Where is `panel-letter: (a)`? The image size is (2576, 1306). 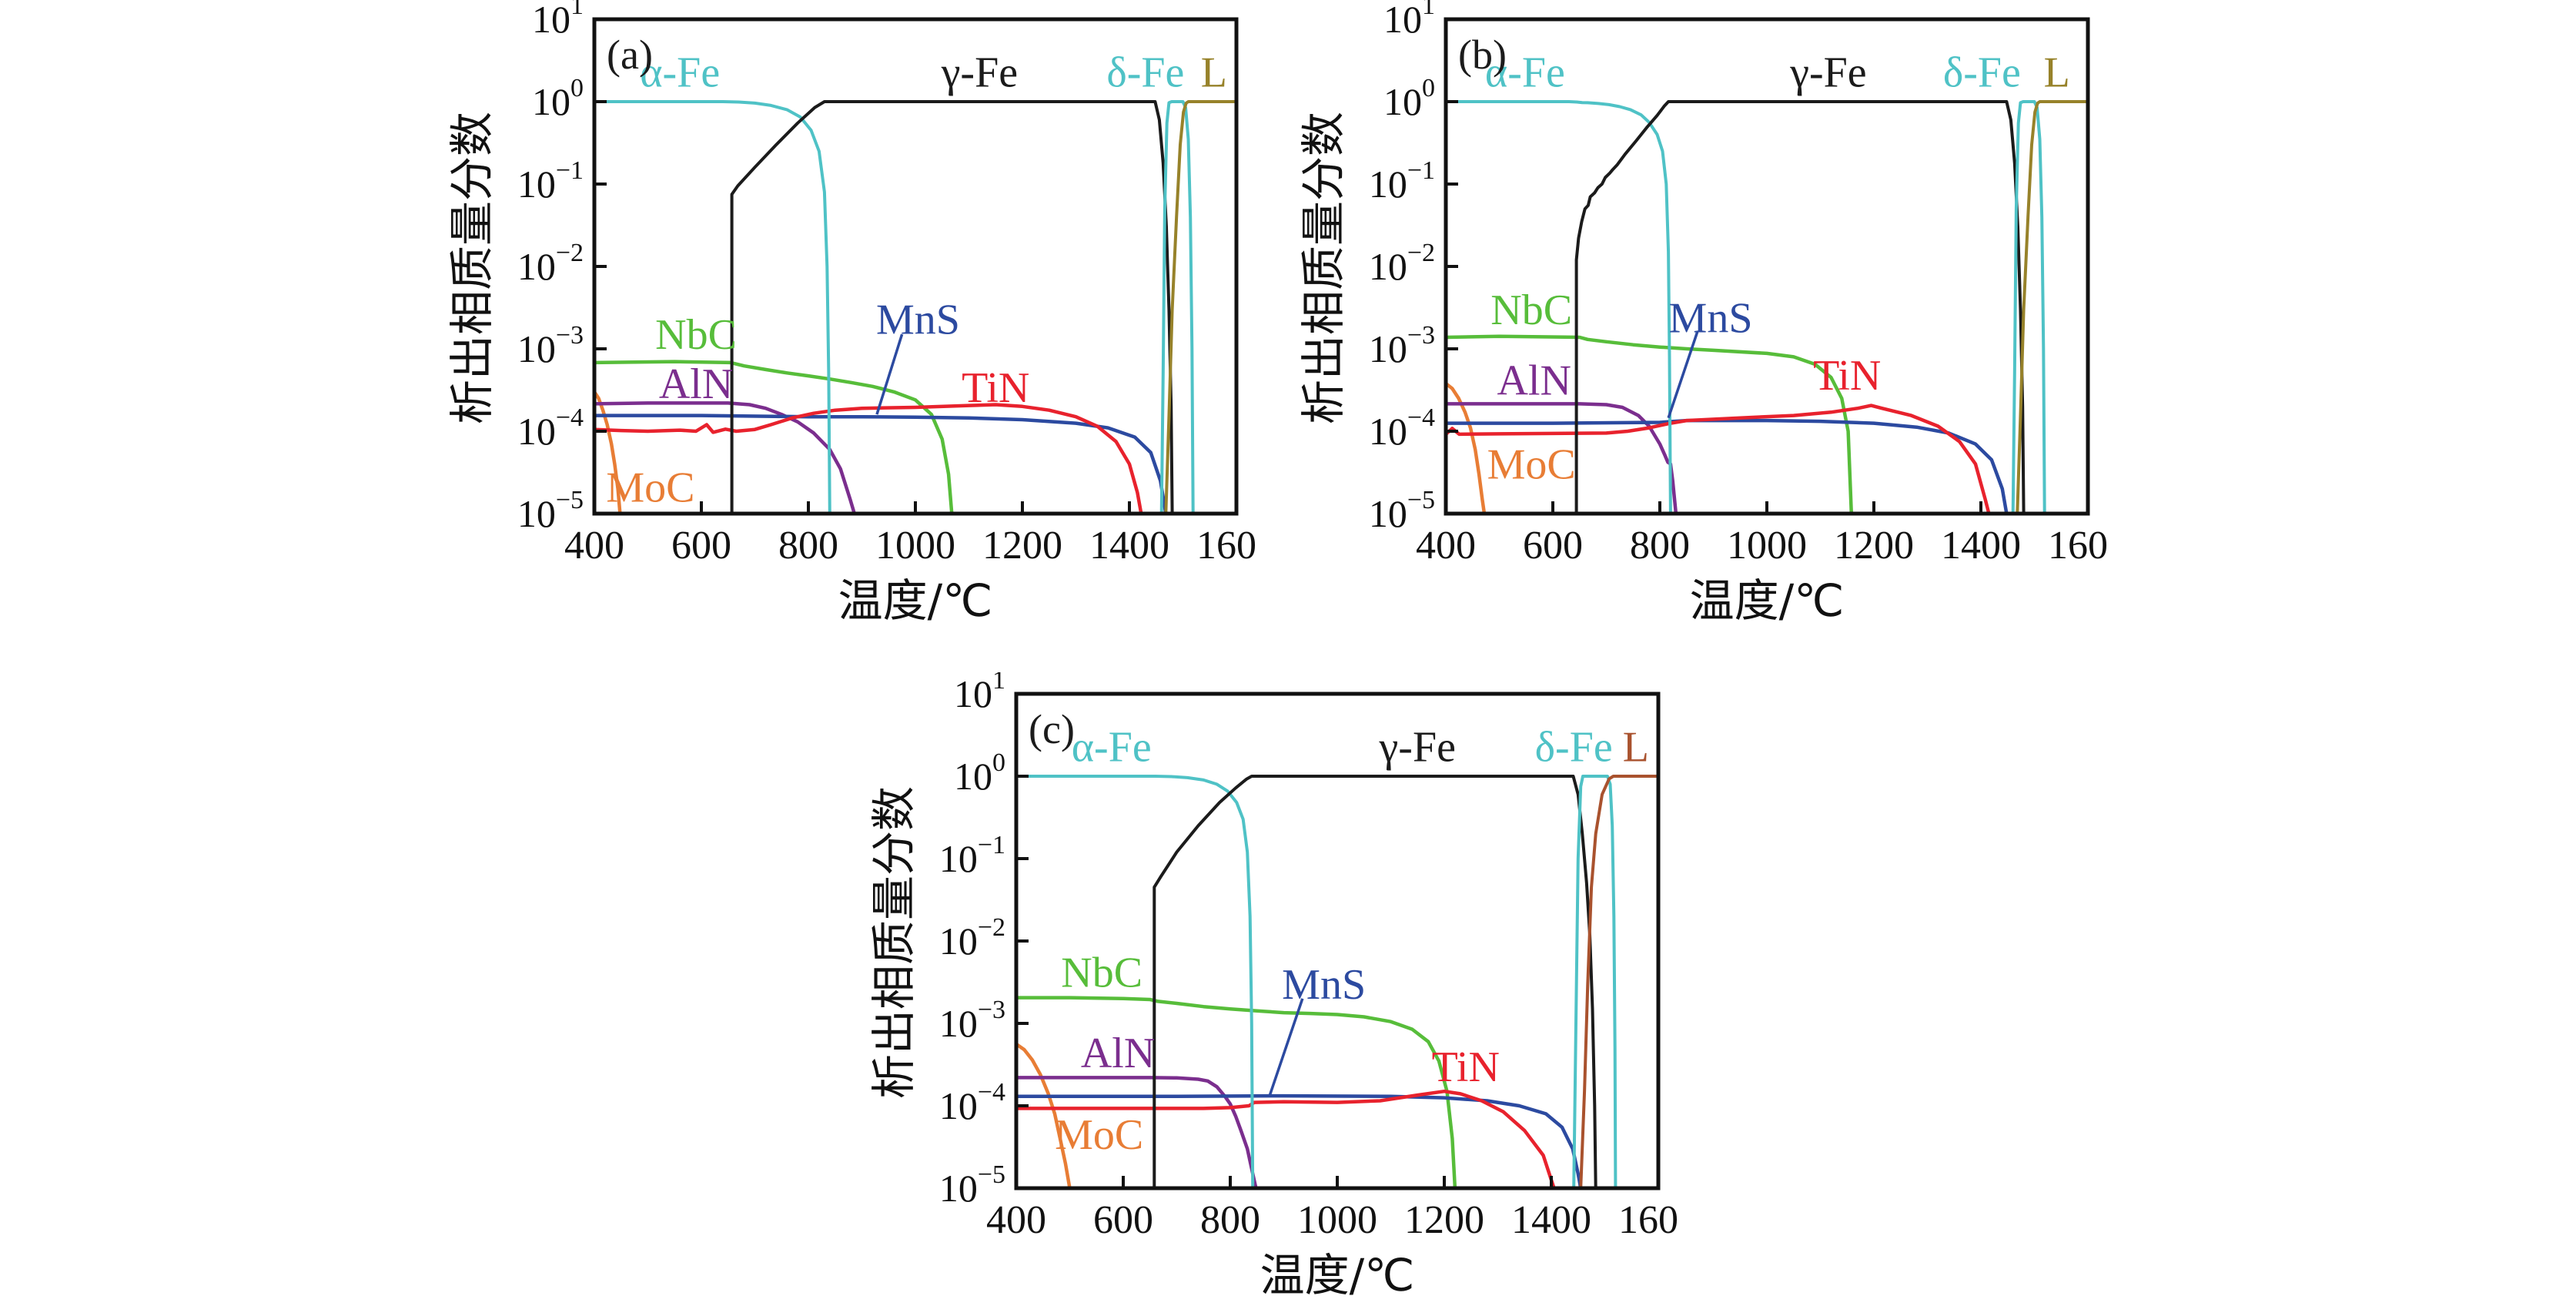 panel-letter: (a) is located at coordinates (630, 55).